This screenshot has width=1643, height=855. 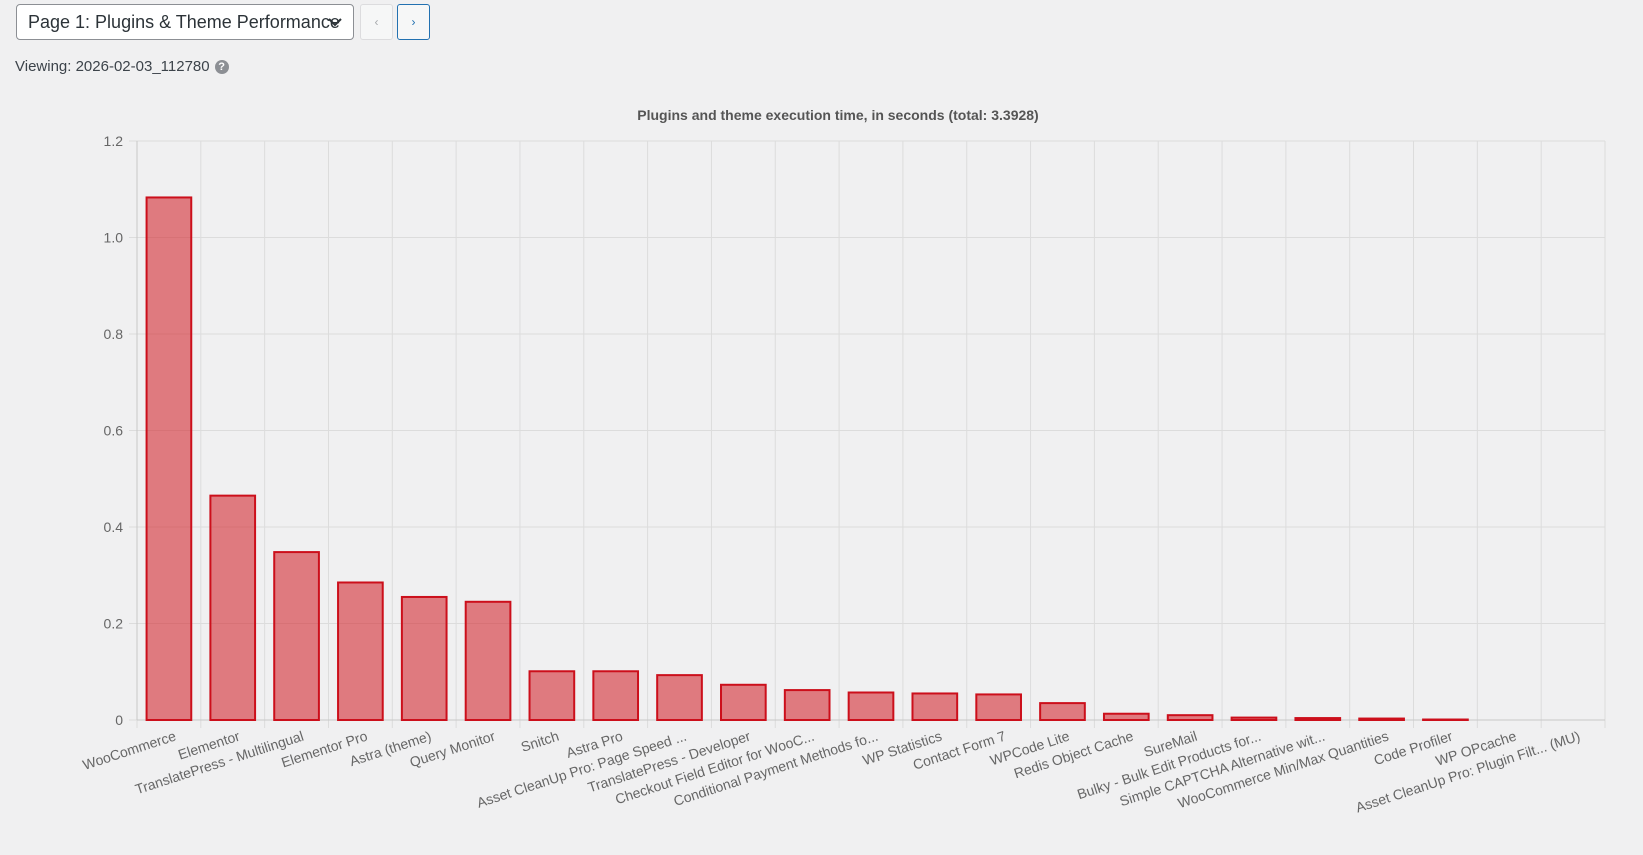 What do you see at coordinates (114, 334) in the screenshot?
I see `y-tick-label: 0.8` at bounding box center [114, 334].